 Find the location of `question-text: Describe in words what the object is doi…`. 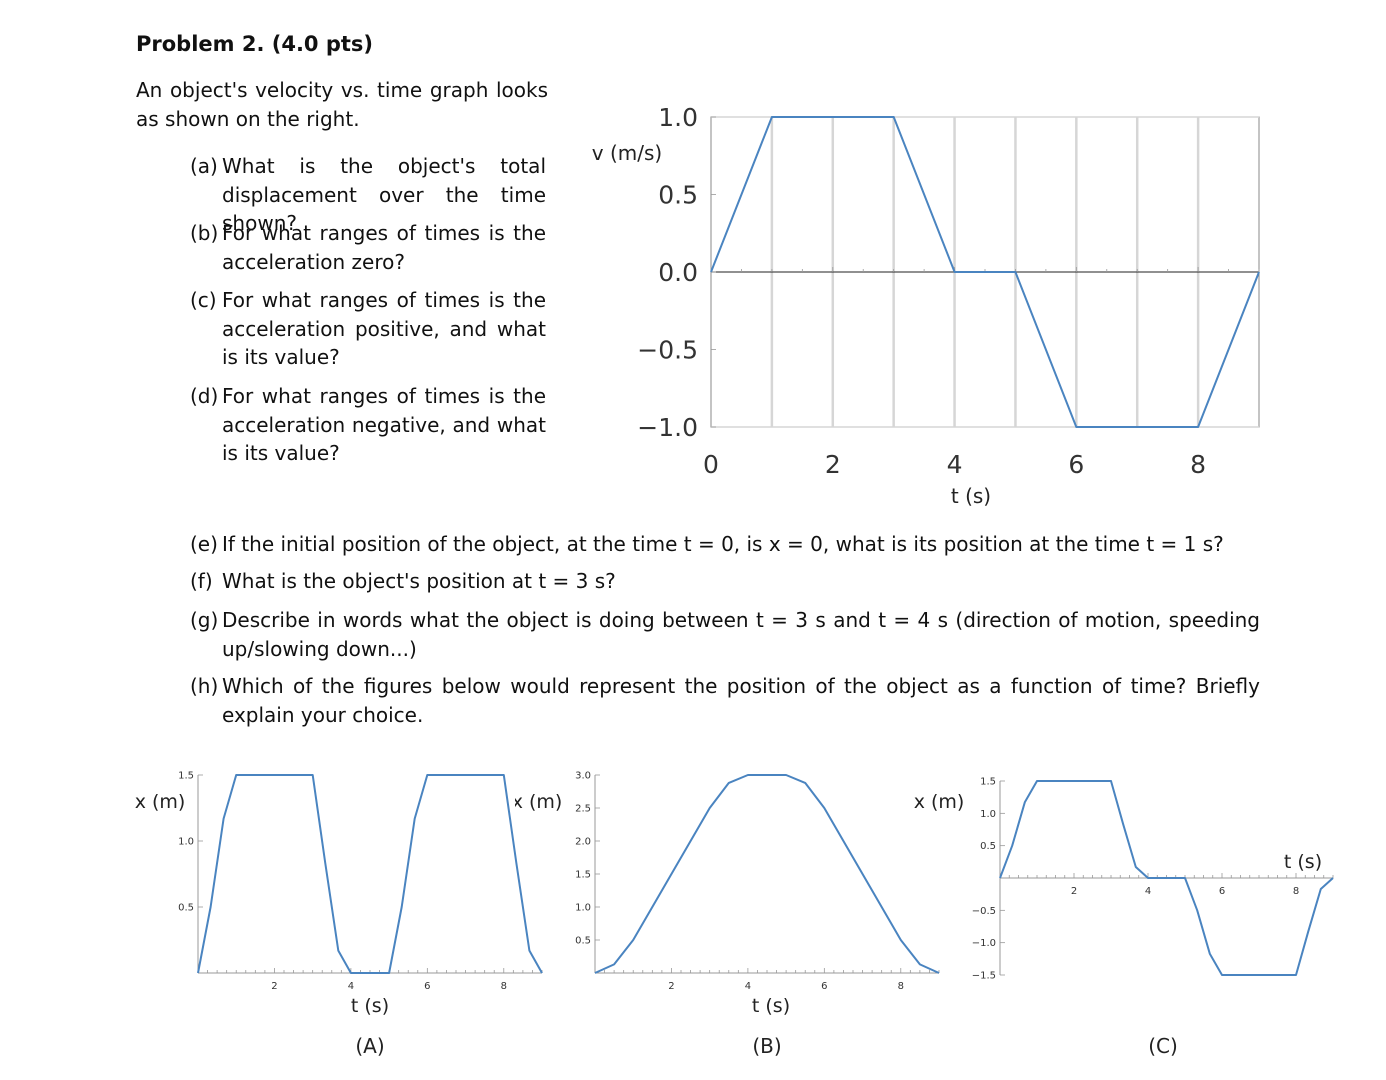

question-text: Describe in words what the object is doi… is located at coordinates (741, 634).